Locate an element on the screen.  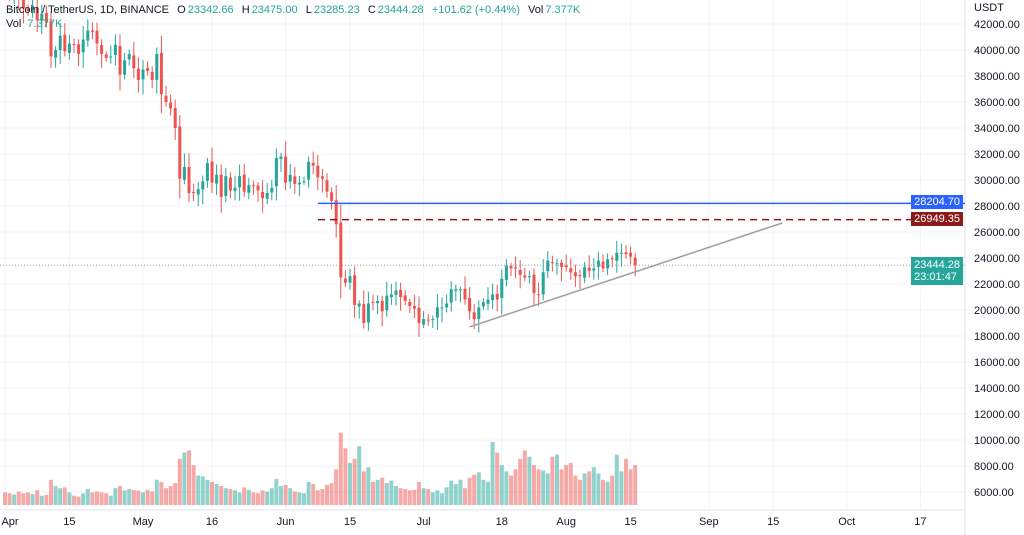
price-tick-label: 34000.00 is located at coordinates (997, 129).